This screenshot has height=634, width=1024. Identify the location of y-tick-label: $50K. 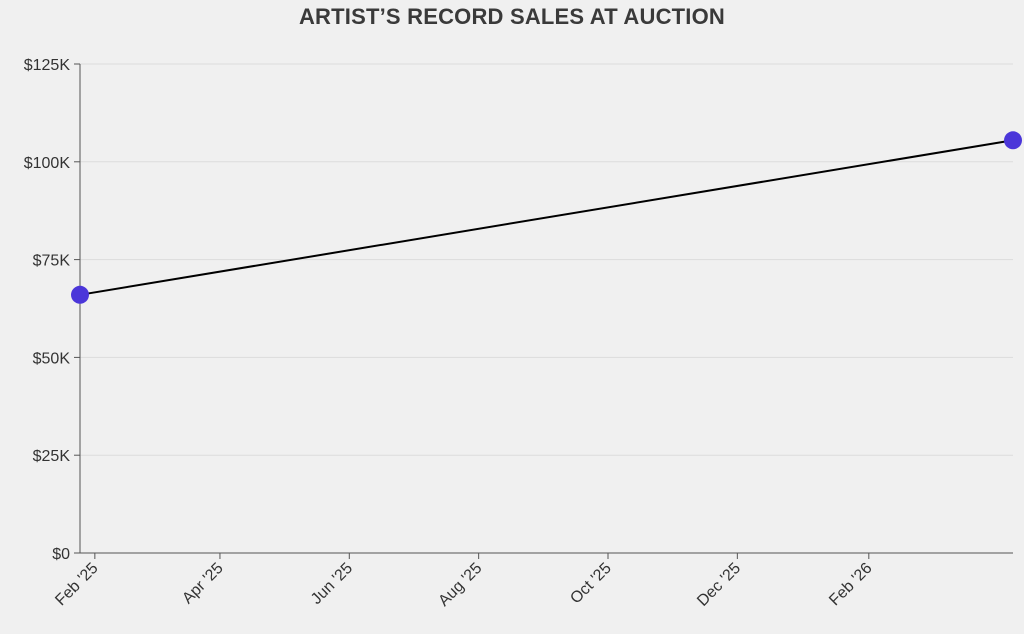
(52, 358).